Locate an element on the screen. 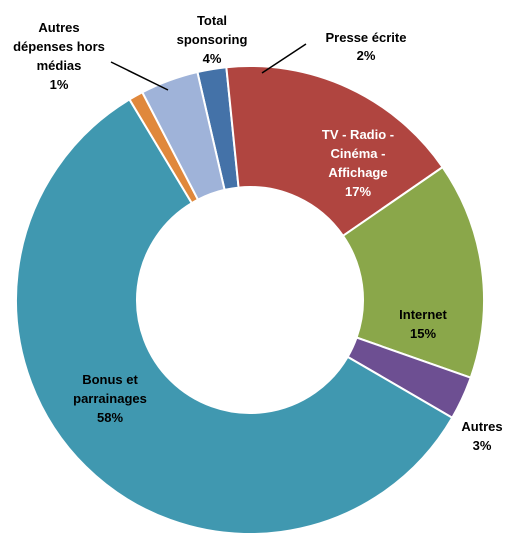 Image resolution: width=507 pixels, height=533 pixels. slice-label-line: TV - Radio - is located at coordinates (358, 134).